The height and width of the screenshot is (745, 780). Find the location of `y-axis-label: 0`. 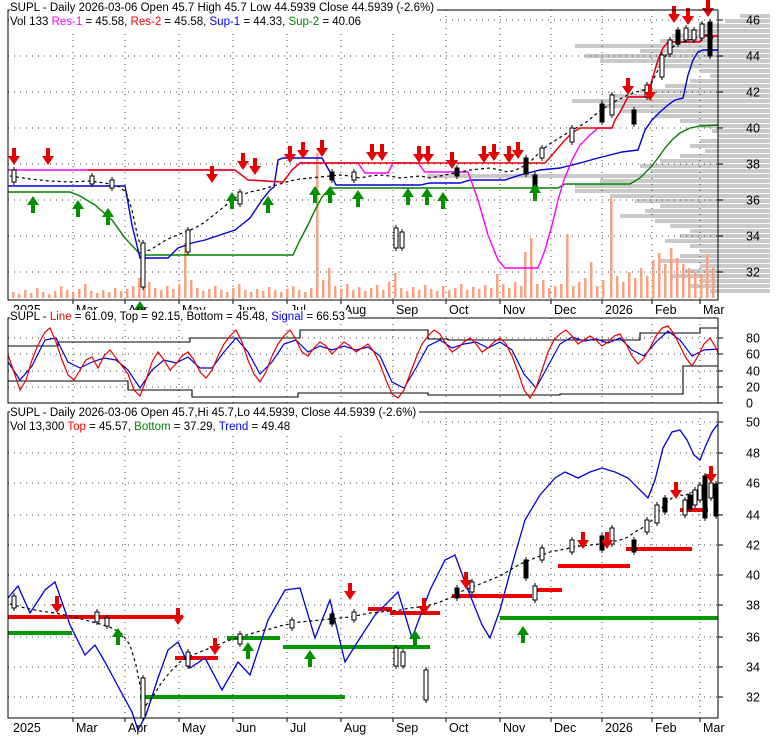

y-axis-label: 0 is located at coordinates (749, 404).